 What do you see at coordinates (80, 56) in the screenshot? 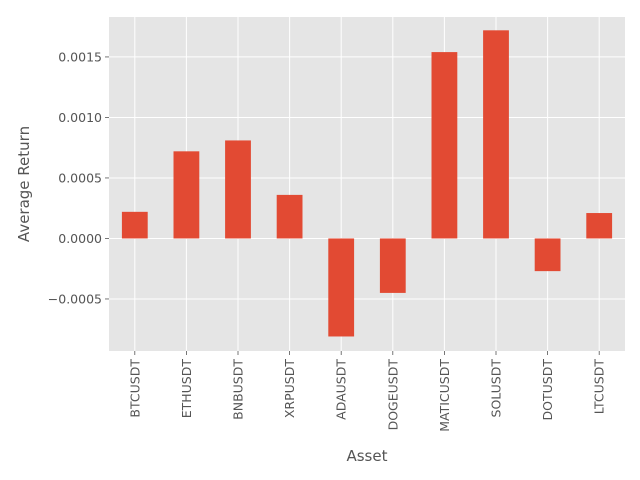
I see `y-tick-label: 0.0015` at bounding box center [80, 56].